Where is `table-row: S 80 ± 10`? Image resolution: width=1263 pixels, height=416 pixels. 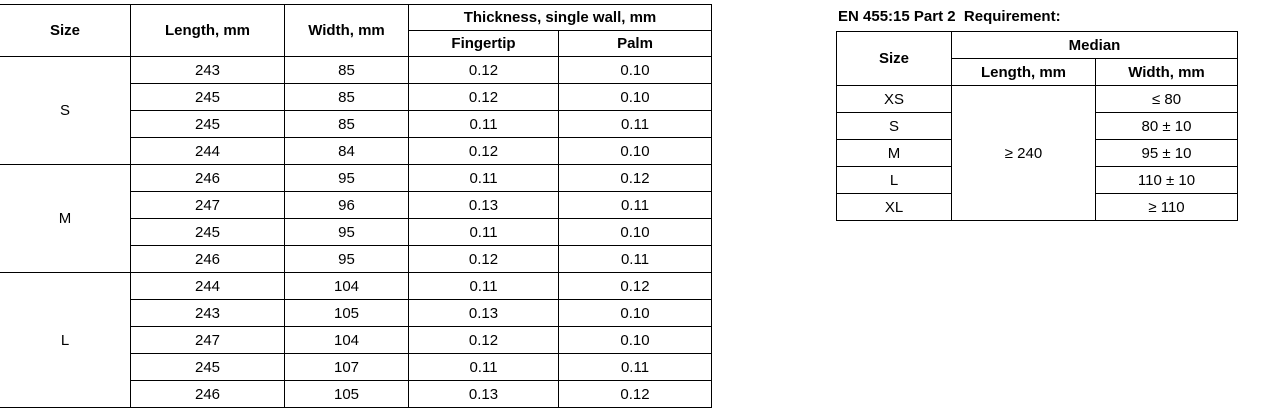
table-row: S 80 ± 10 is located at coordinates (1037, 126).